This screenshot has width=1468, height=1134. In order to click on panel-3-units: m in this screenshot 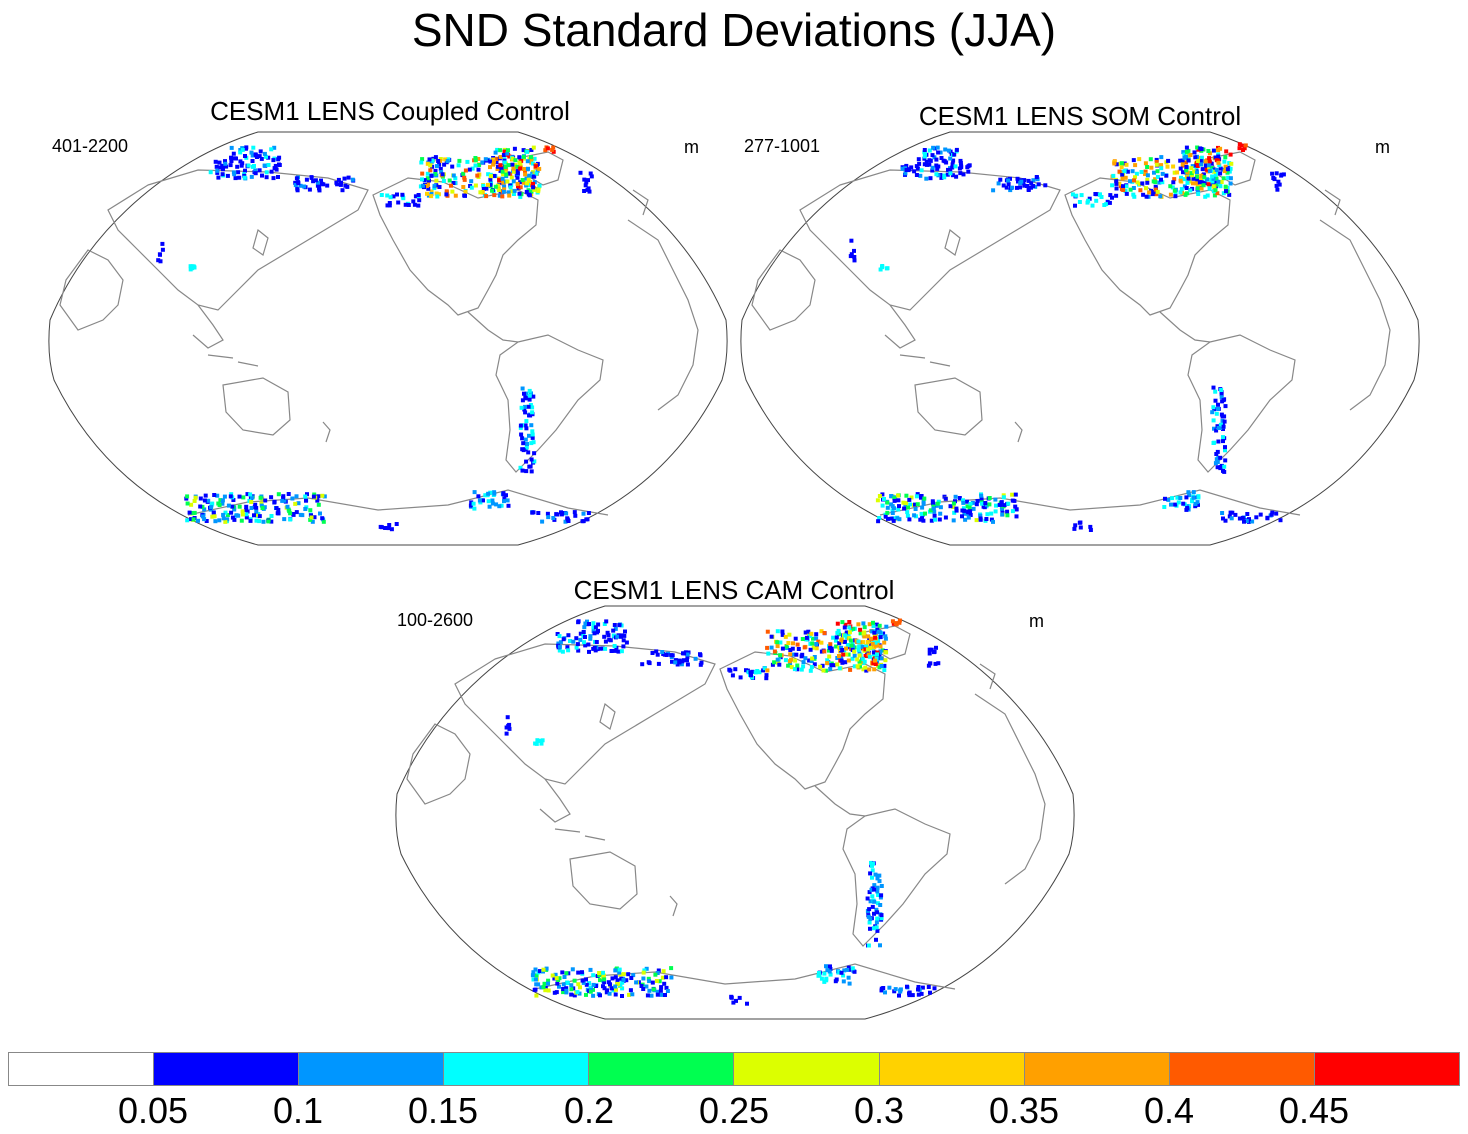, I will do `click(1036, 621)`.